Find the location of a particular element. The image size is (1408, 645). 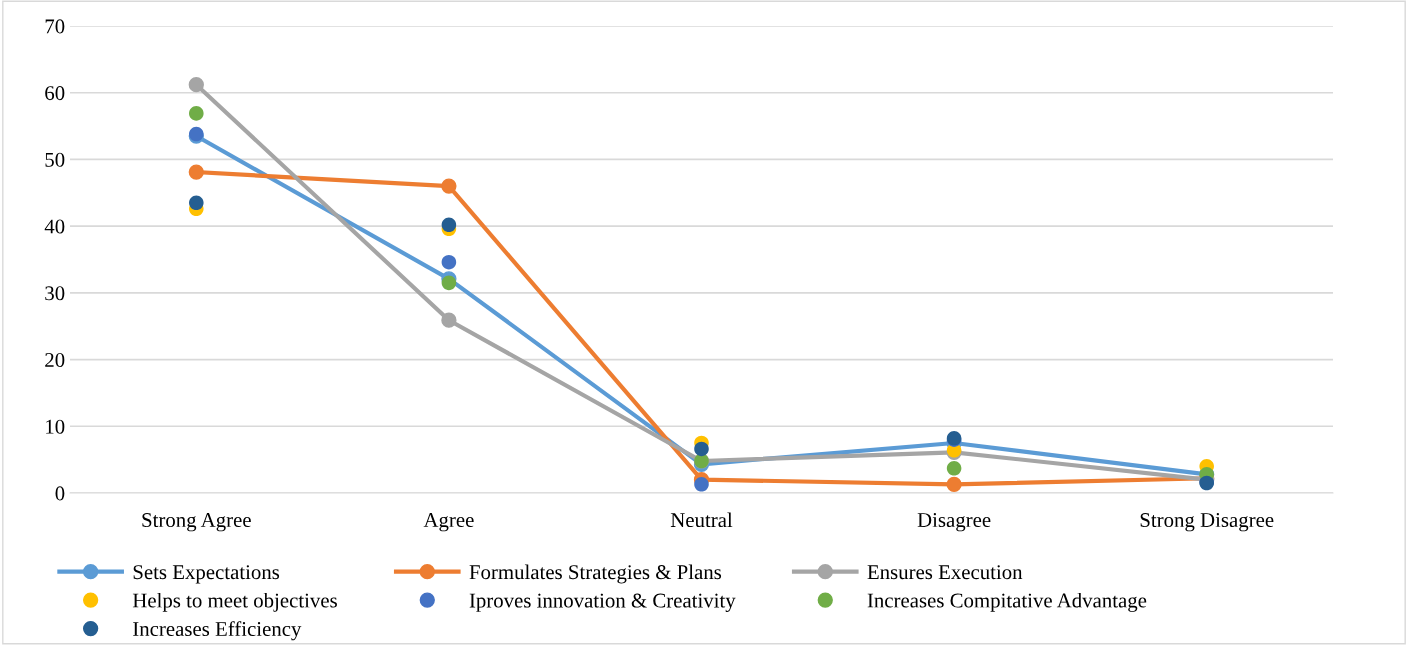

y-tick-label: 30 is located at coordinates (55, 293).